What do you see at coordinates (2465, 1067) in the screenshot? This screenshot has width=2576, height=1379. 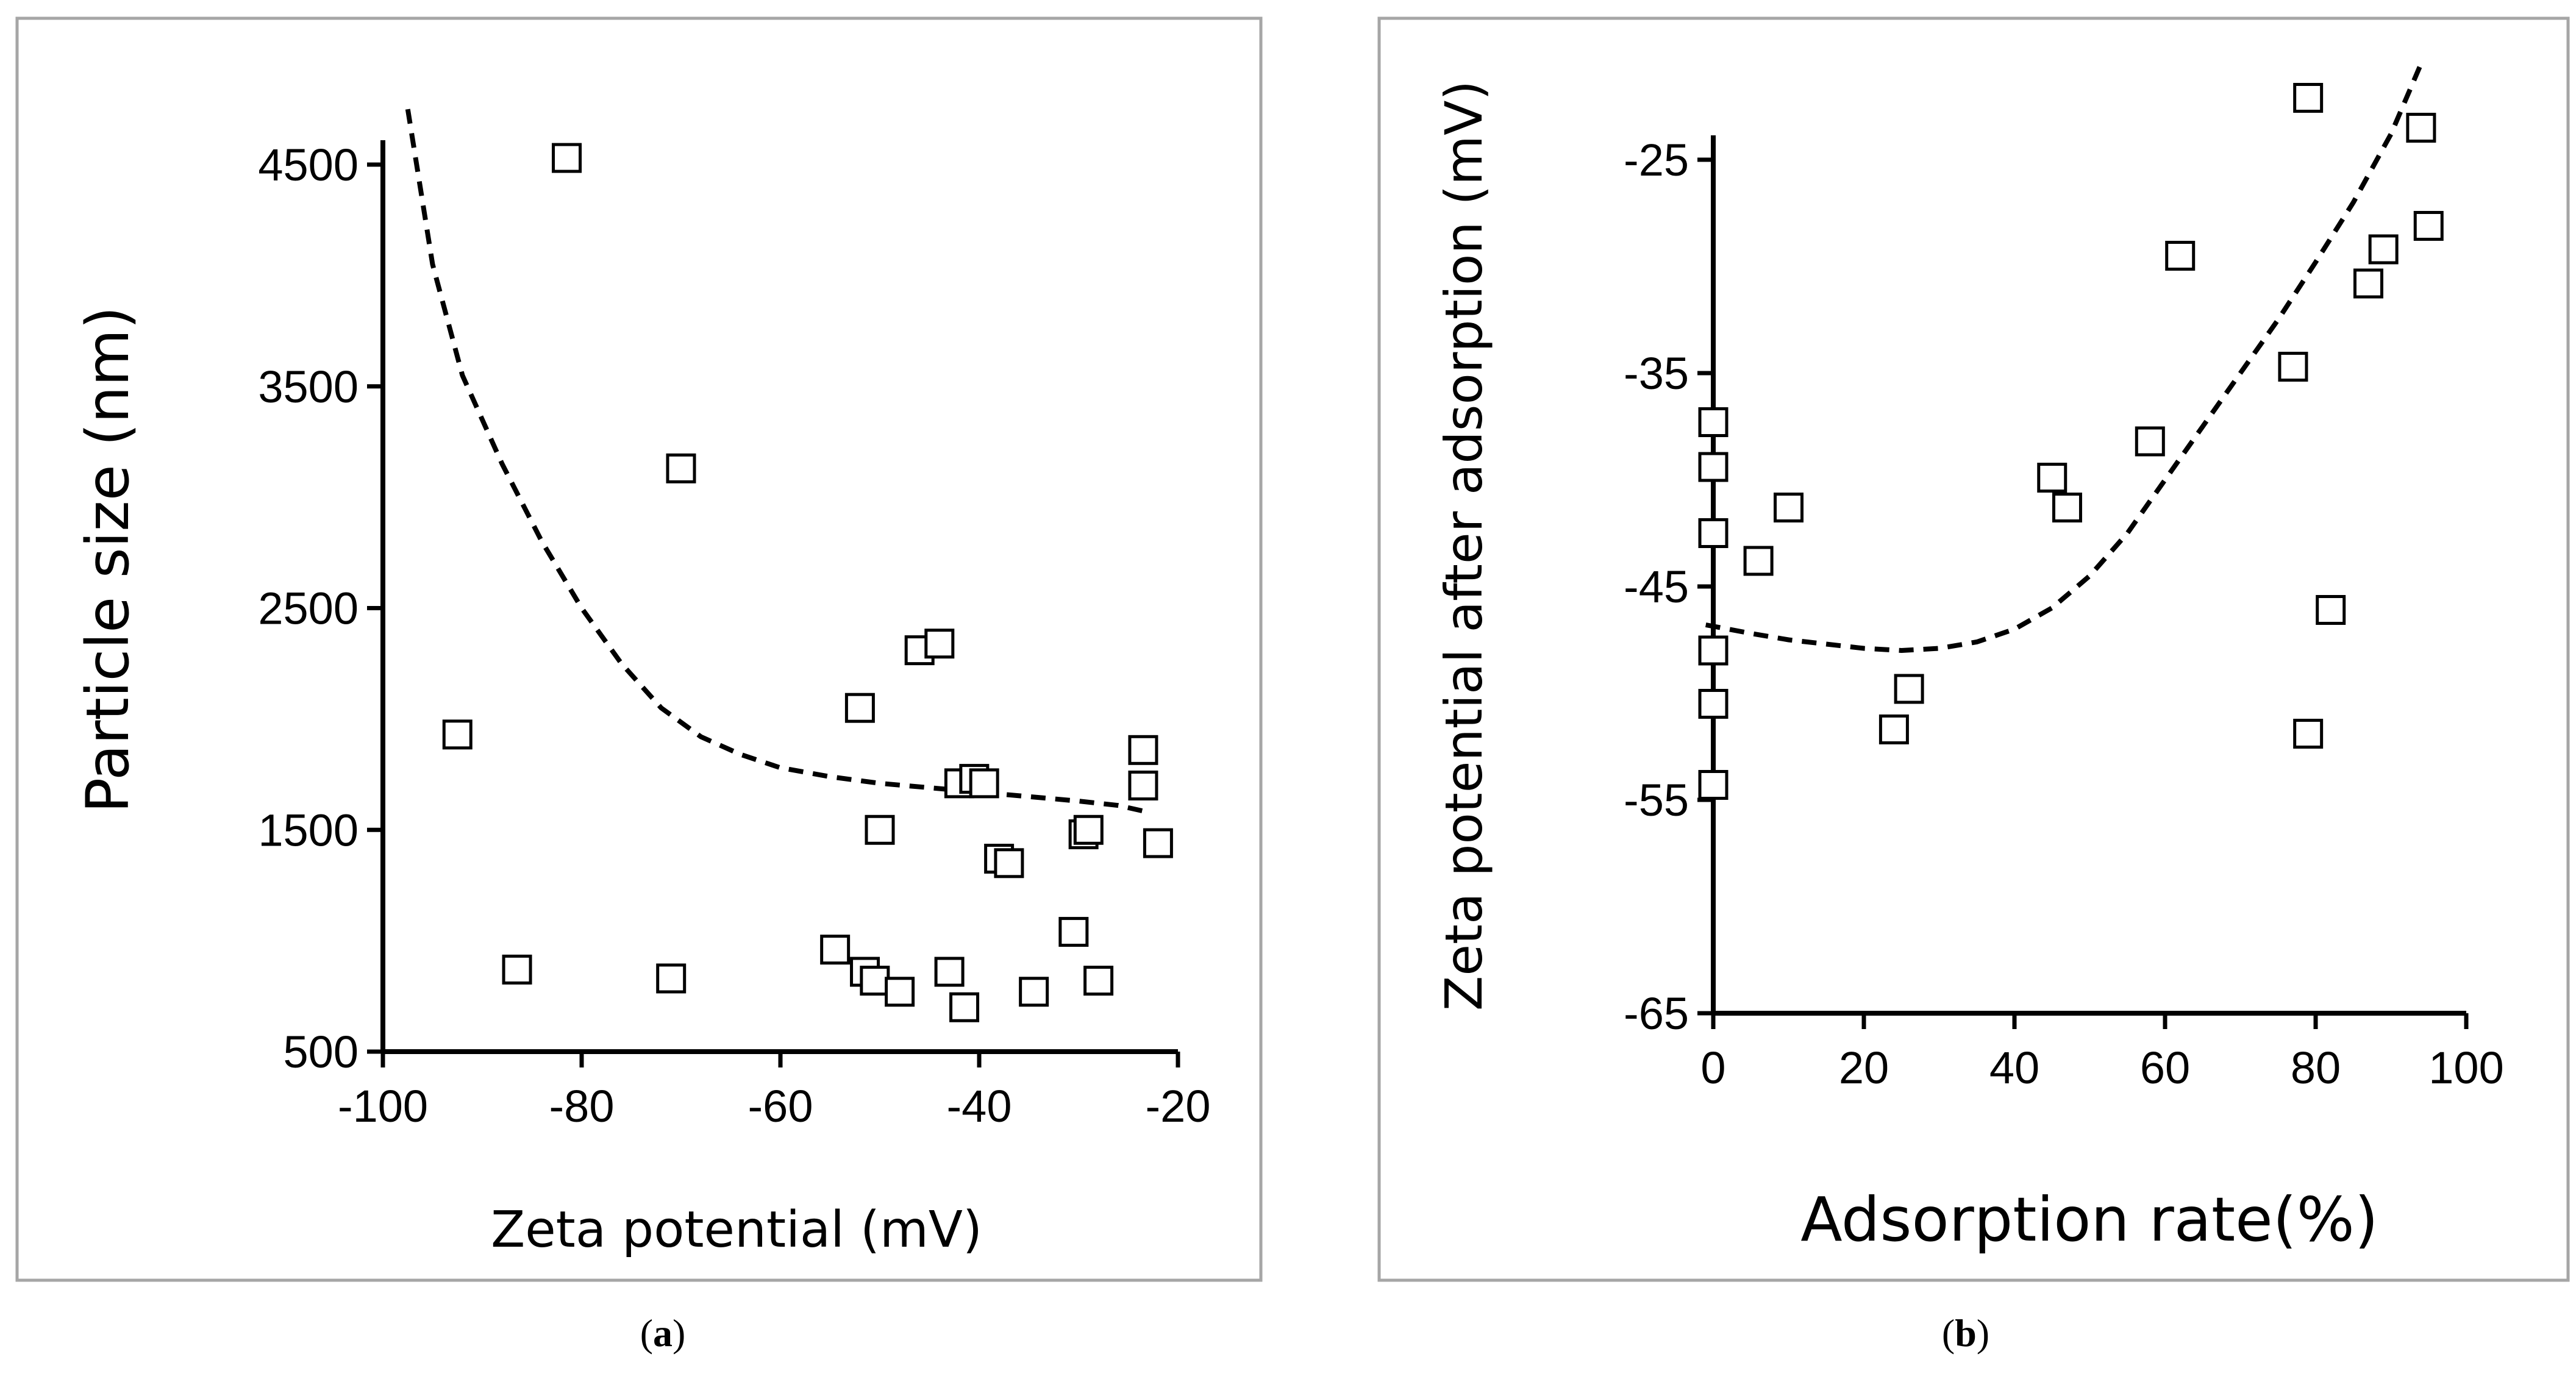 I see `x-tick-label: 100` at bounding box center [2465, 1067].